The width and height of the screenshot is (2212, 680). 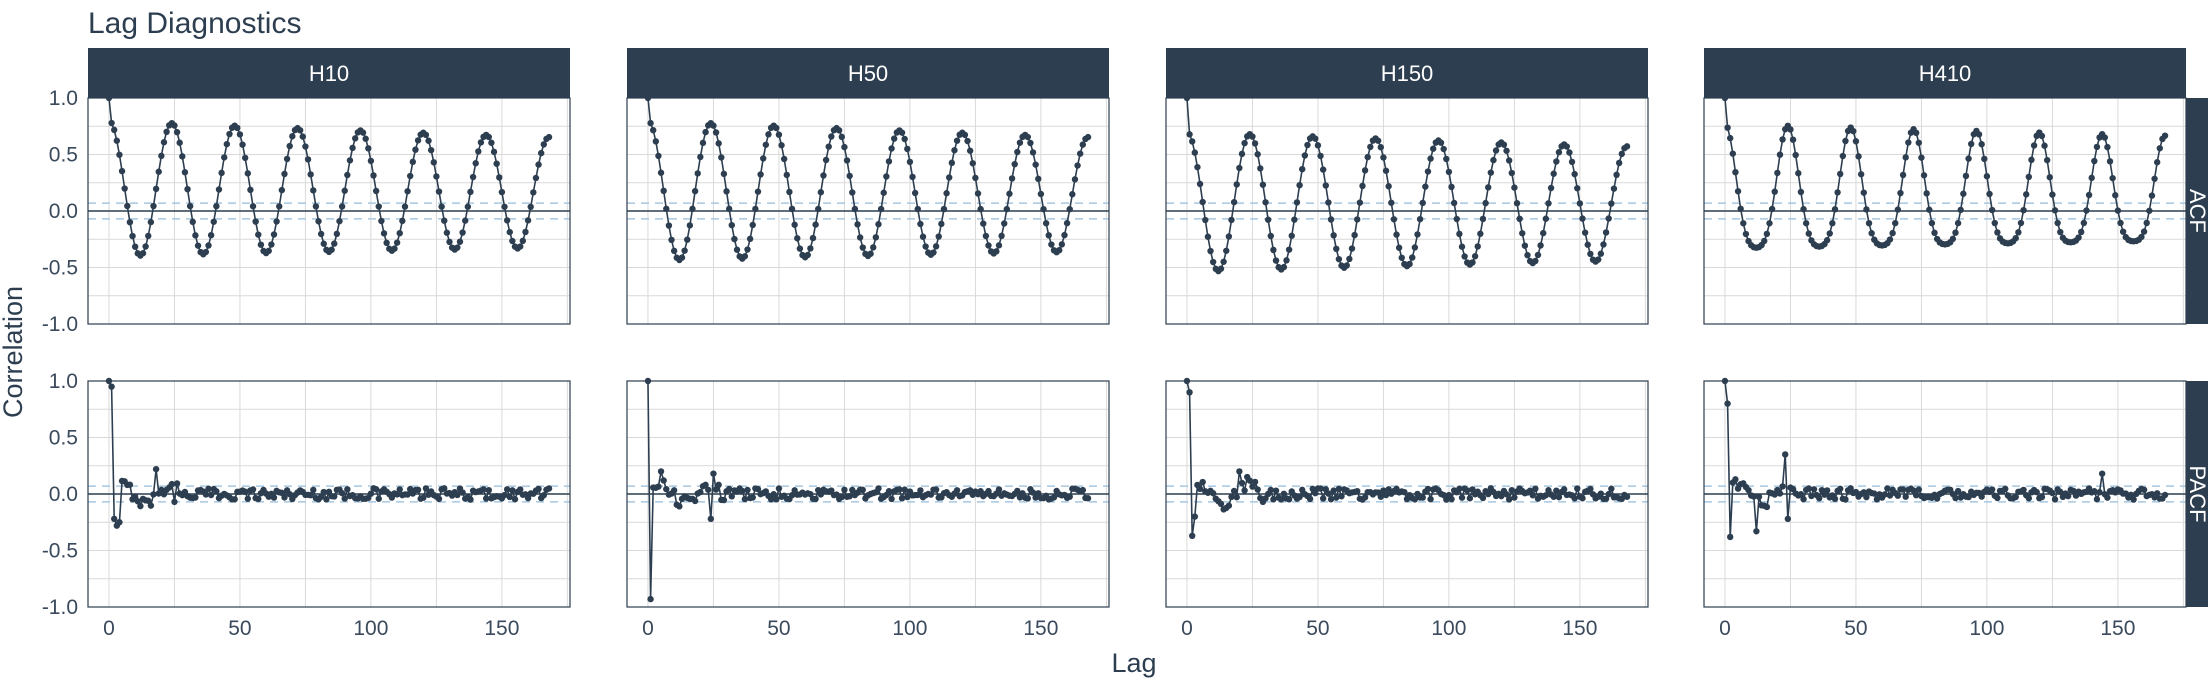 What do you see at coordinates (909, 628) in the screenshot?
I see `x-tick-label: 100` at bounding box center [909, 628].